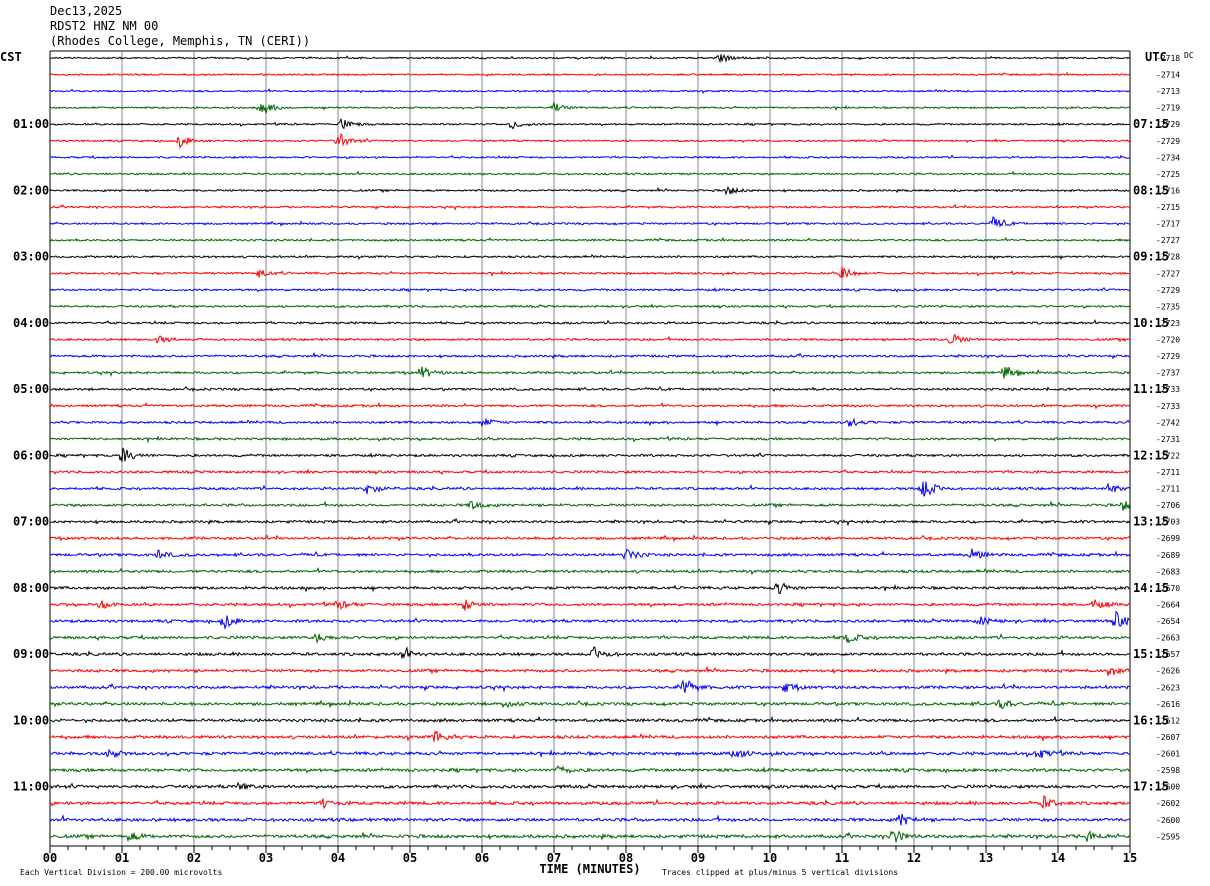 The height and width of the screenshot is (886, 1210). What do you see at coordinates (1168, 373) in the screenshot?
I see `dc-offset-label: -2737` at bounding box center [1168, 373].